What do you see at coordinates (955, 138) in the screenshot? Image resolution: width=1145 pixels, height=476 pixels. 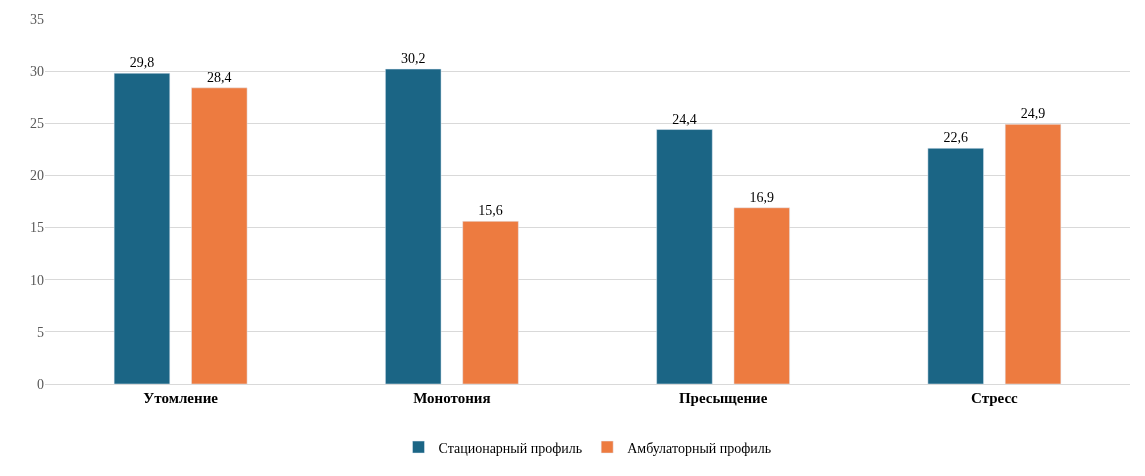 I see `data-label: 22,6` at bounding box center [955, 138].